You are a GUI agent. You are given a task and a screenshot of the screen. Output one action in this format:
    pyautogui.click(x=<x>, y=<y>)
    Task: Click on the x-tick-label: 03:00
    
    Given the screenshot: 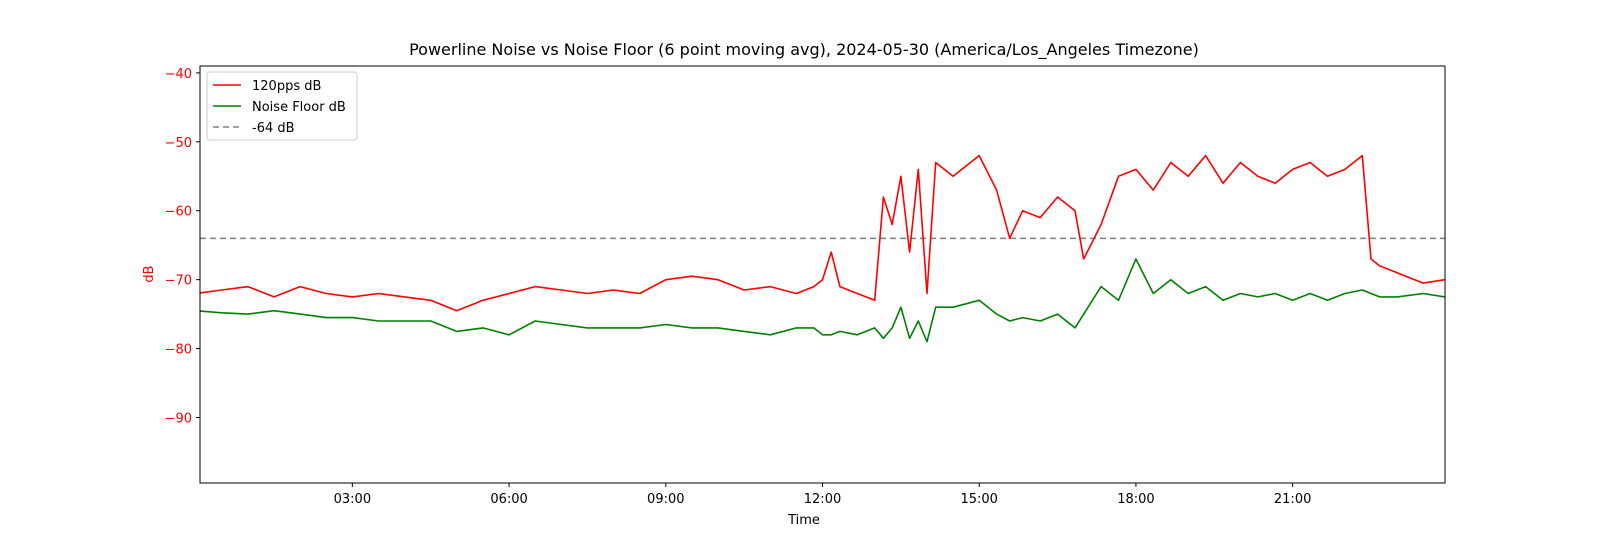 What is the action you would take?
    pyautogui.click(x=352, y=499)
    